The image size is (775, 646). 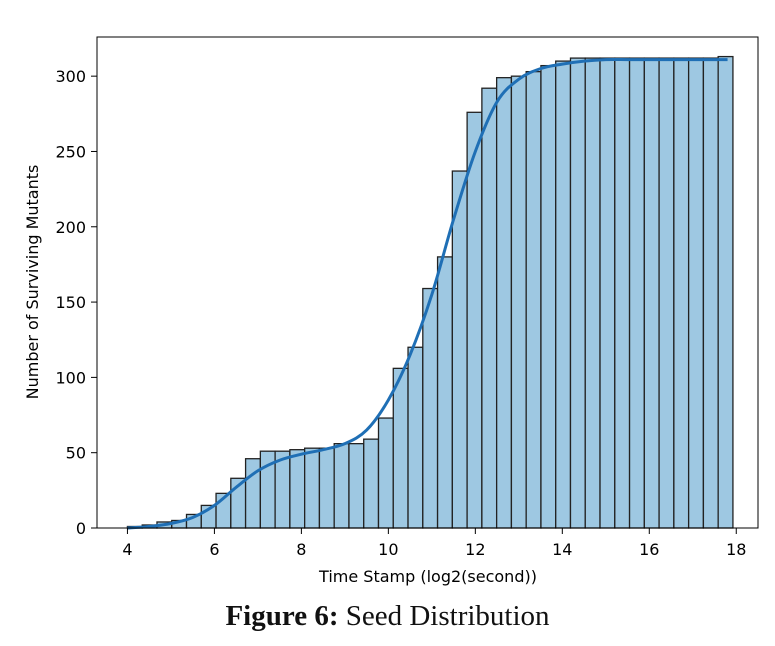 What do you see at coordinates (475, 549) in the screenshot?
I see `x-tick-label: 12` at bounding box center [475, 549].